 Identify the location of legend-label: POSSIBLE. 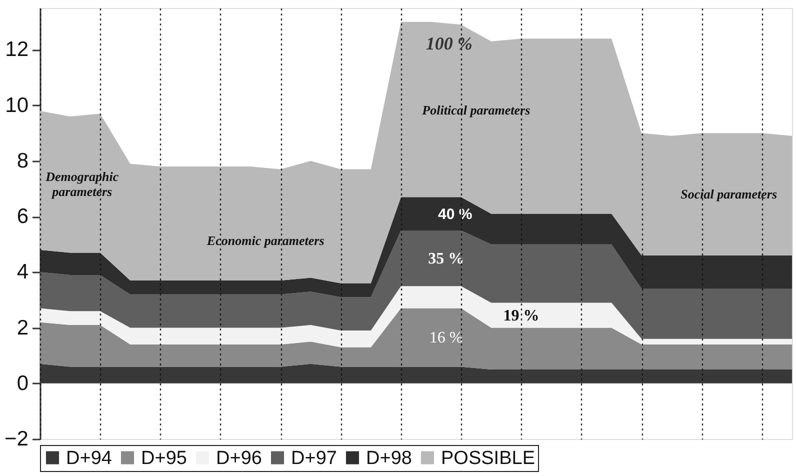
(488, 458).